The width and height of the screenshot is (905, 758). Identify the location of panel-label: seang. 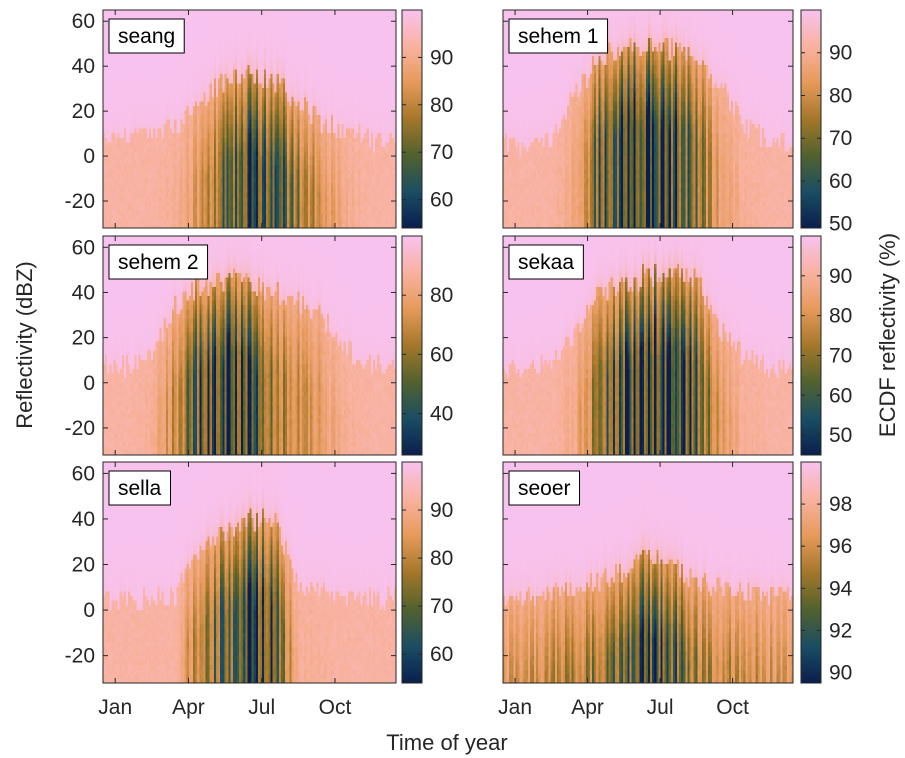
(146, 36).